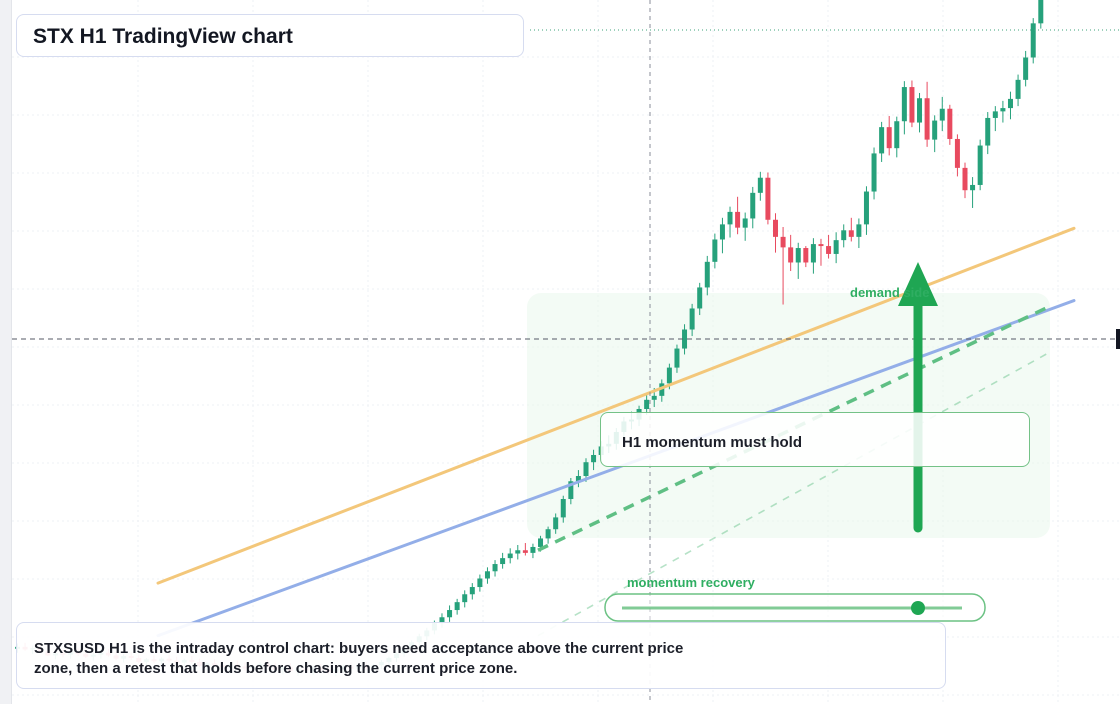 This screenshot has height=704, width=1120. Describe the element at coordinates (691, 582) in the screenshot. I see `momentum-zone-label: momentum recovery` at that location.